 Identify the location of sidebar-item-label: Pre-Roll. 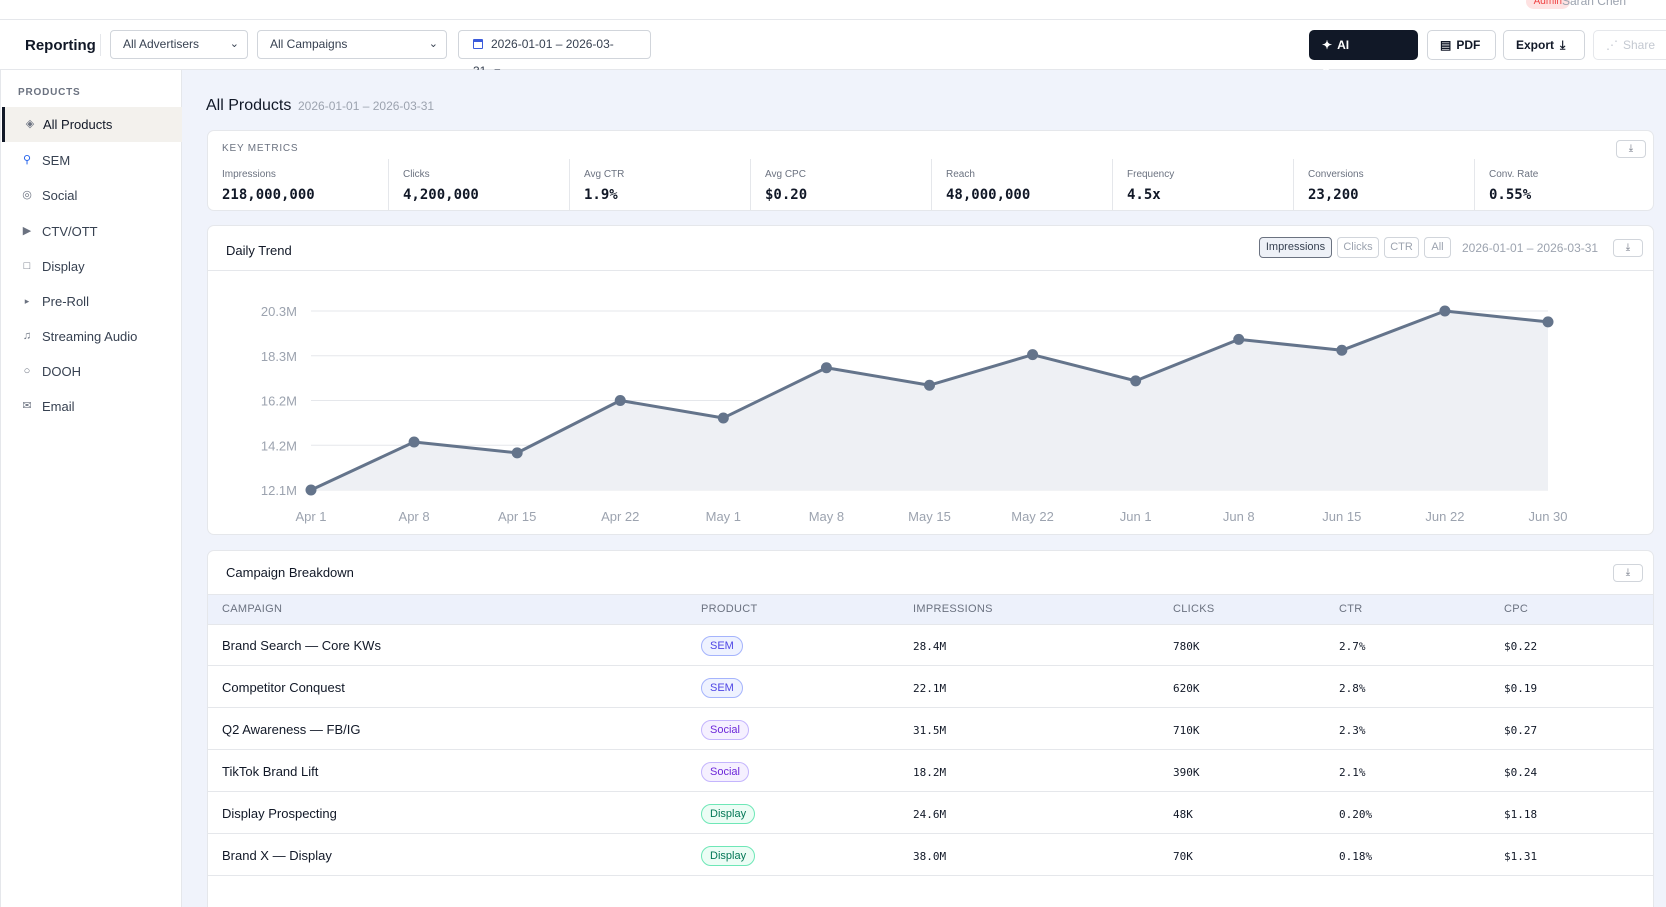
(65, 301).